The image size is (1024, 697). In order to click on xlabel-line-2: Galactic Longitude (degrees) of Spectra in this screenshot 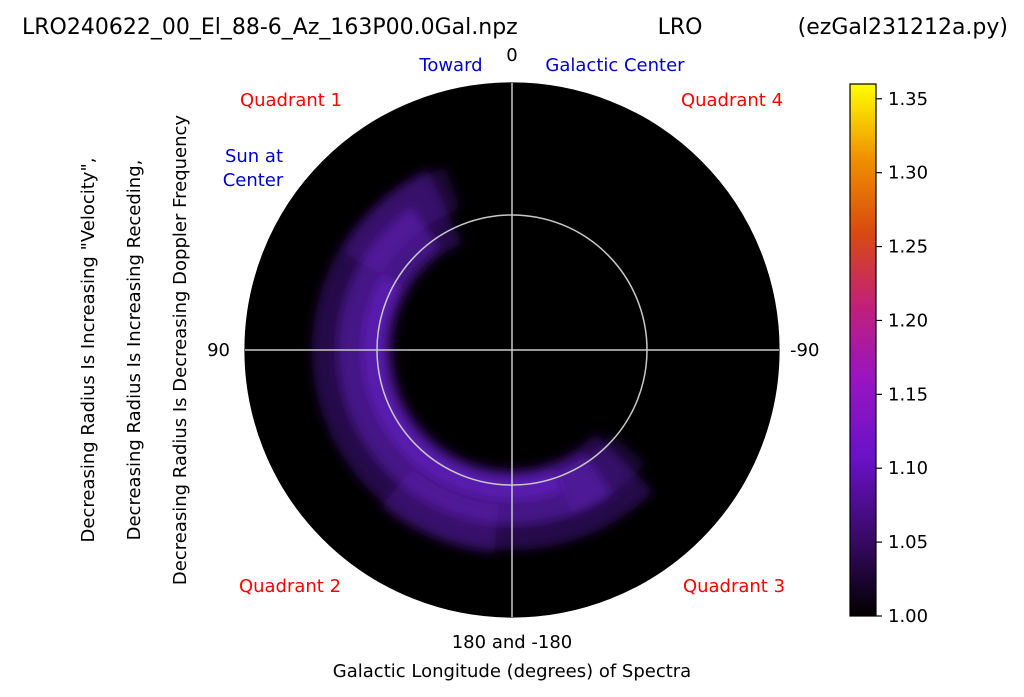, I will do `click(512, 671)`.